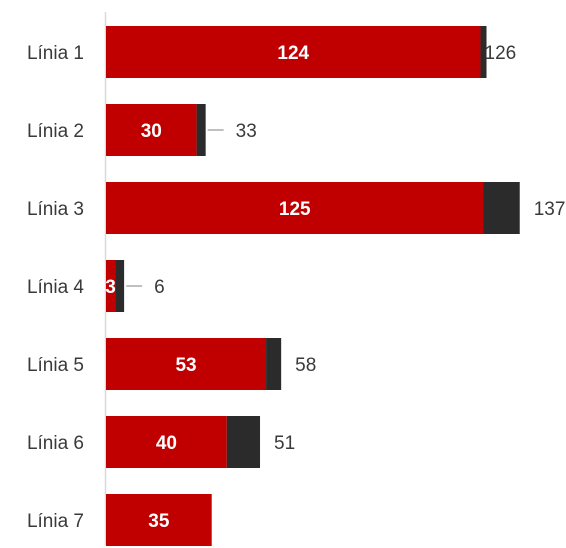  I want to click on category-label: Línia 2, so click(55, 131).